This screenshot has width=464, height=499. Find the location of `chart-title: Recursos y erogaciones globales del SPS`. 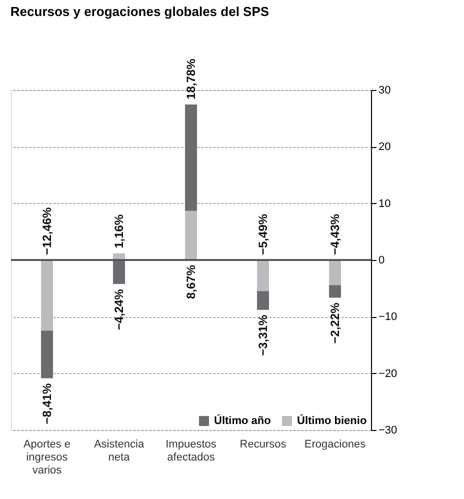

chart-title: Recursos y erogaciones globales del SPS is located at coordinates (140, 11).